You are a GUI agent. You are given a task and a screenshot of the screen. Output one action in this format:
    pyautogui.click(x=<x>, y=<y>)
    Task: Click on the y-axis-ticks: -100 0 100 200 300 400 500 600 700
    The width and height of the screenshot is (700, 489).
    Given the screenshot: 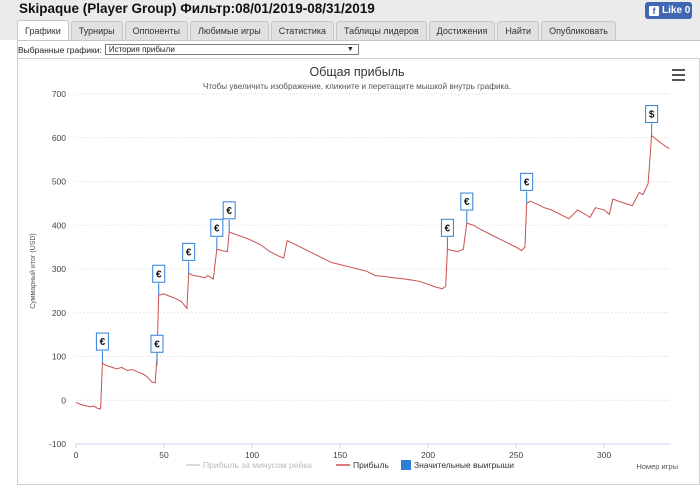 What is the action you would take?
    pyautogui.click(x=57, y=269)
    